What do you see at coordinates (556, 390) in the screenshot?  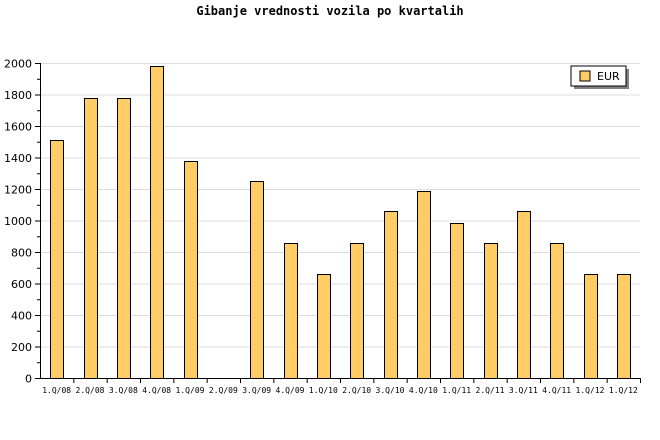 I see `x-tick-label: 4.Q/11` at bounding box center [556, 390].